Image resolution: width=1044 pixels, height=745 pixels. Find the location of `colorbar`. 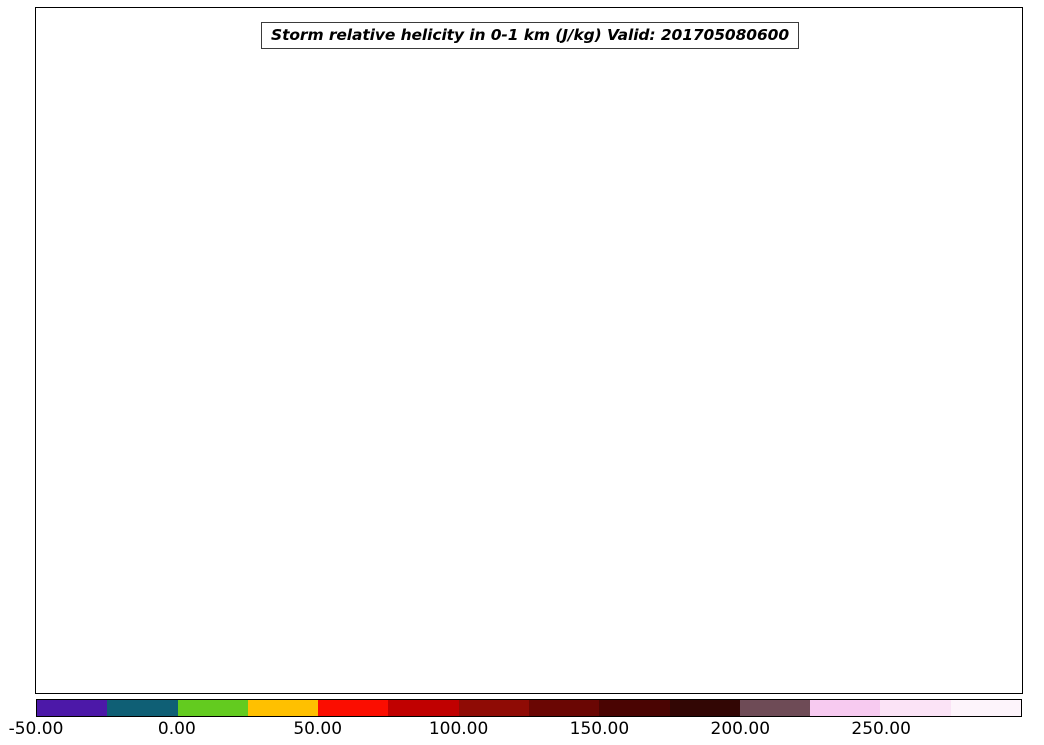

colorbar is located at coordinates (529, 708).